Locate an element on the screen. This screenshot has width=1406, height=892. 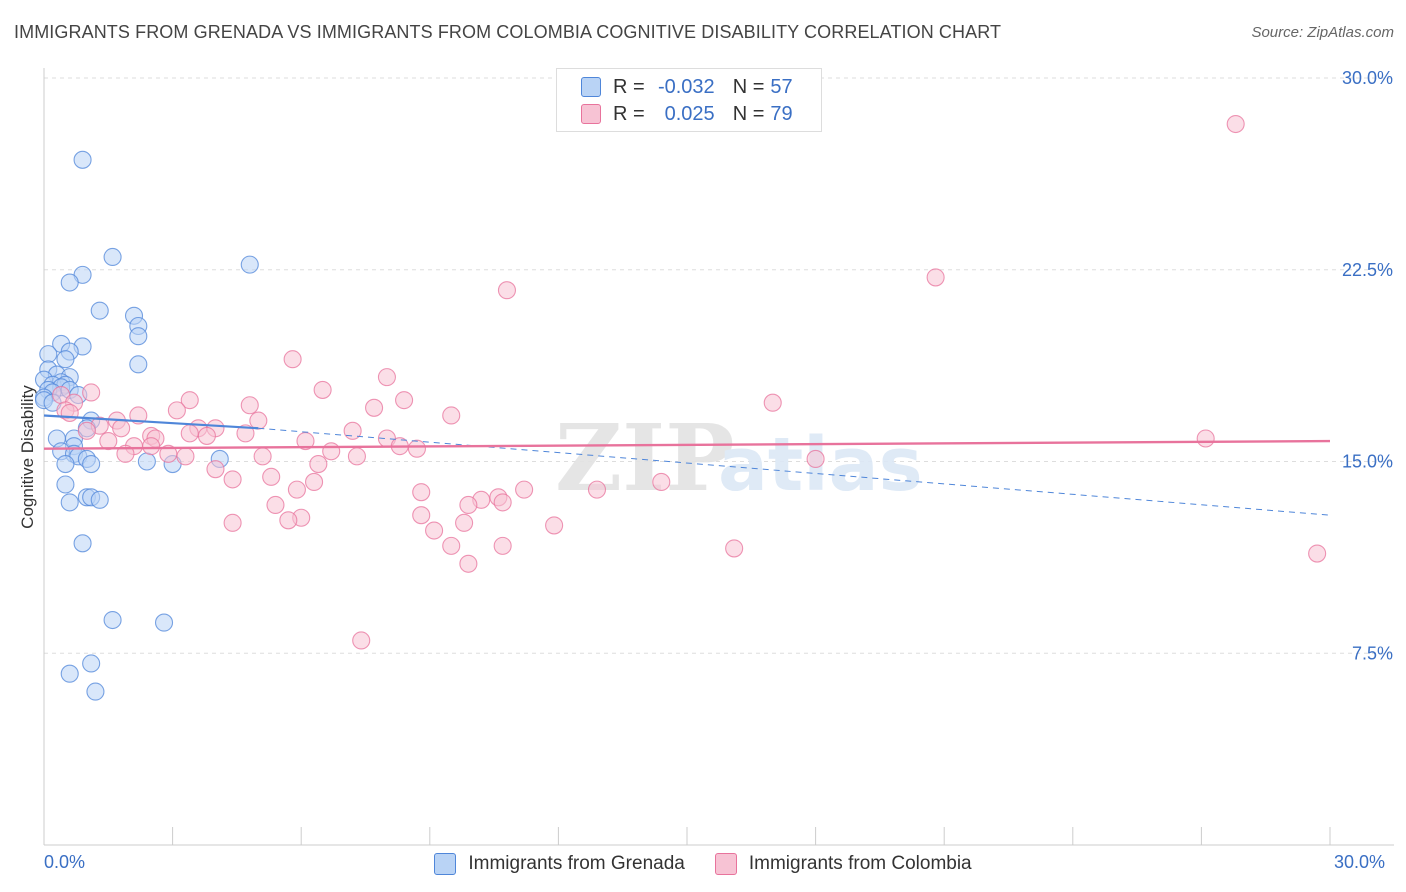
colombia-trend-line is located at coordinates (687, 444).